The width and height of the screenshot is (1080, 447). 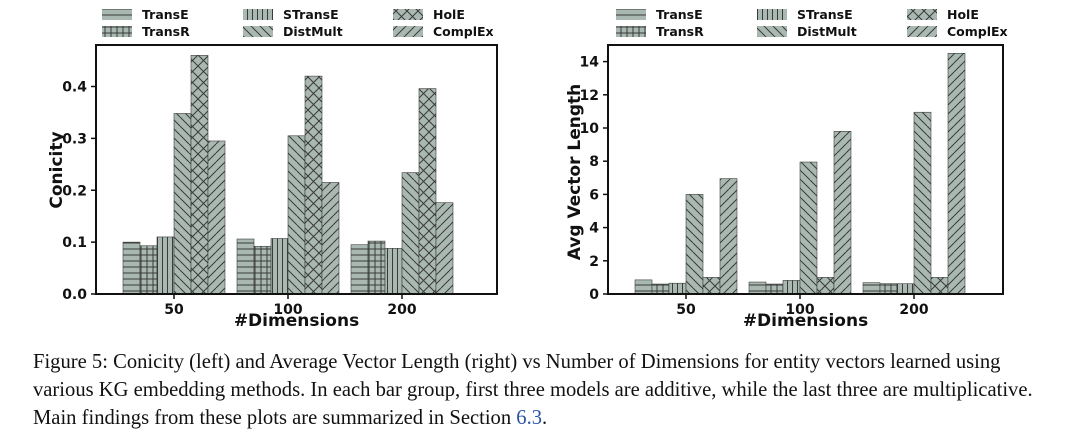 I want to click on y-tick-label: 0.3, so click(x=74, y=139).